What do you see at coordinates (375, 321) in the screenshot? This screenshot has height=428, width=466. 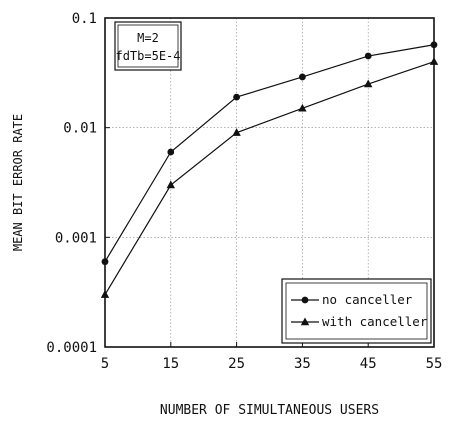 I see `legend-label: with canceller` at bounding box center [375, 321].